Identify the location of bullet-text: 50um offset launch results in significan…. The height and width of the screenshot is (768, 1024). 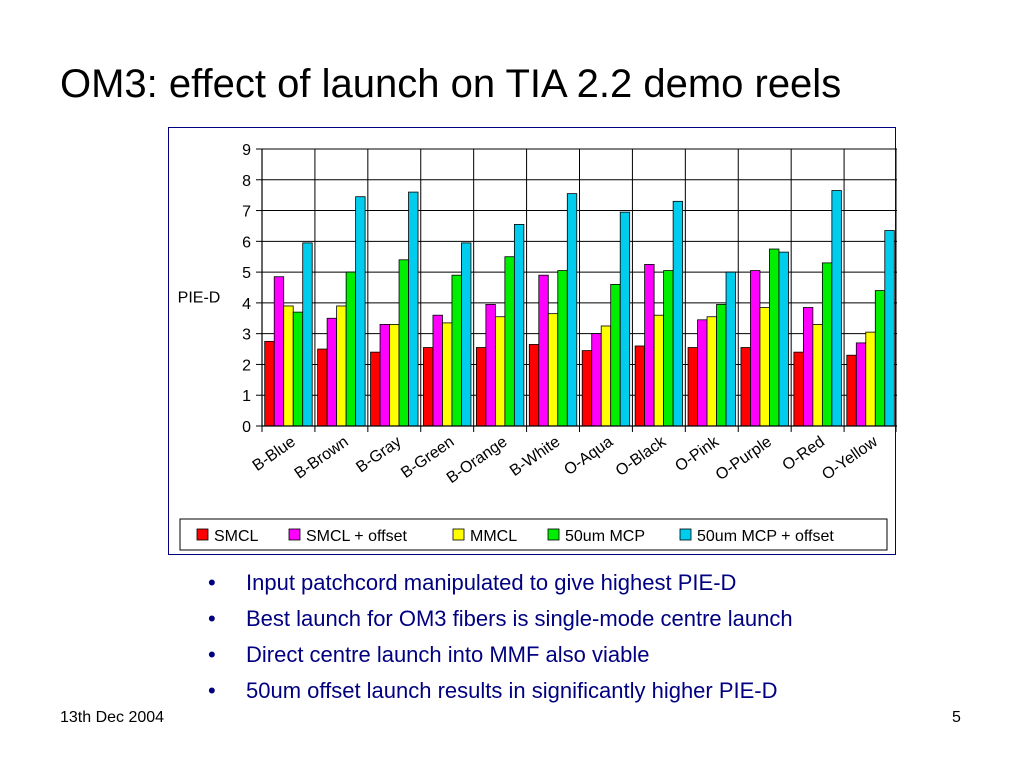
(512, 690).